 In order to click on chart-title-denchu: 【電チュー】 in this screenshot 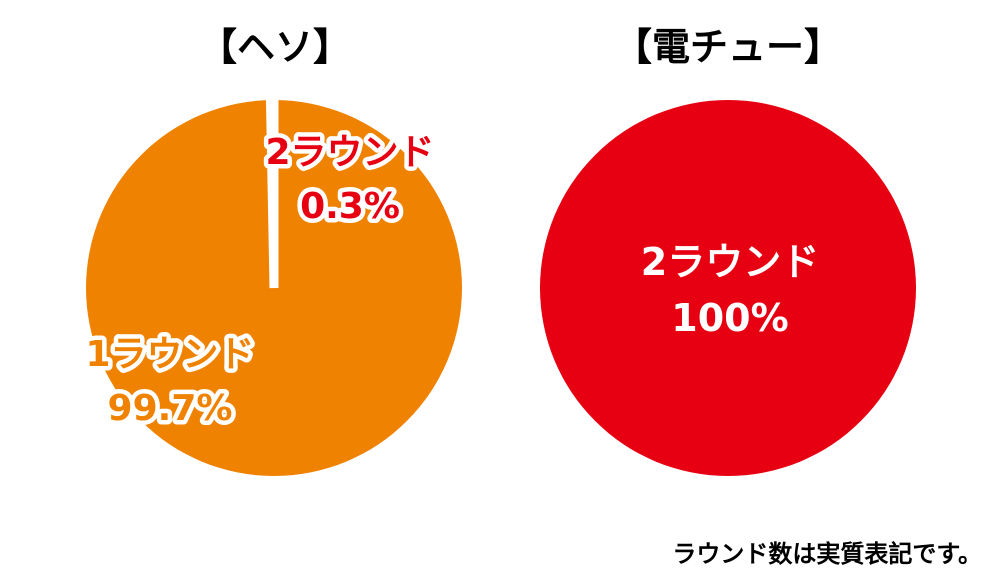, I will do `click(728, 47)`.